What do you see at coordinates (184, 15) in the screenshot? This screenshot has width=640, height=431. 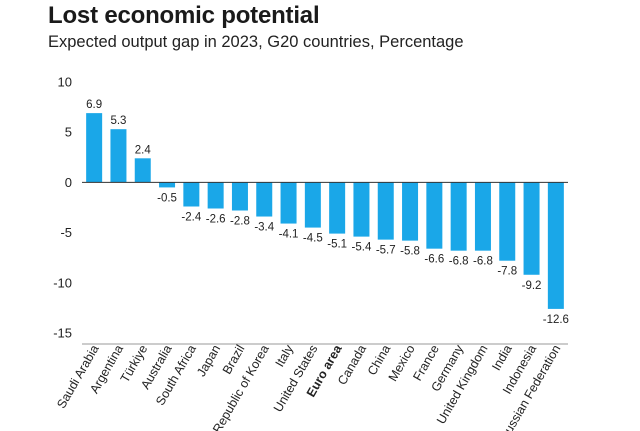 I see `chart-title: Lost economic potential` at bounding box center [184, 15].